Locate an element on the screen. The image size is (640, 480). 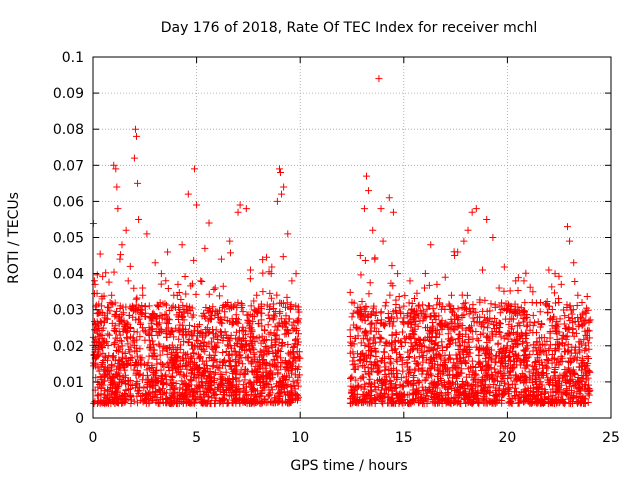
y-tick-label: 0.1 is located at coordinates (73, 58).